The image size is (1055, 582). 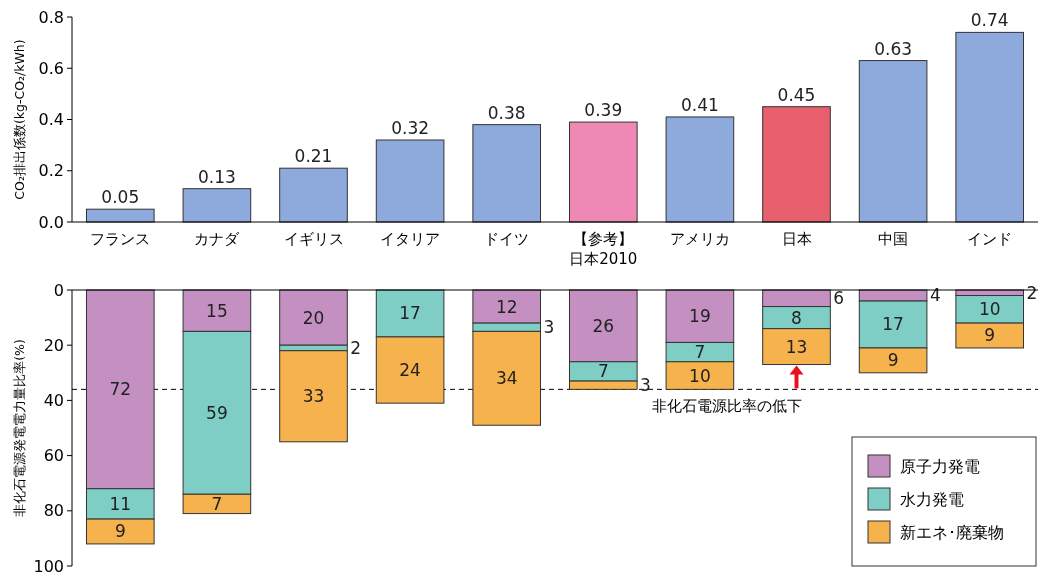 I want to click on x-tick-label: ドイツ, so click(x=507, y=239).